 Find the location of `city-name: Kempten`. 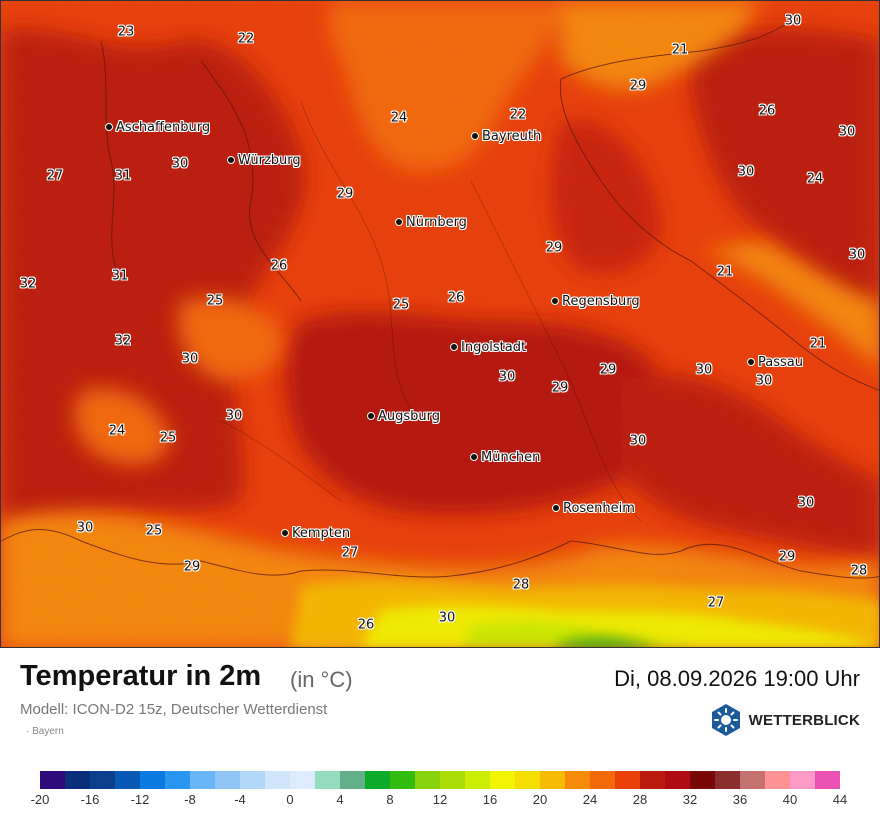

city-name: Kempten is located at coordinates (321, 533).